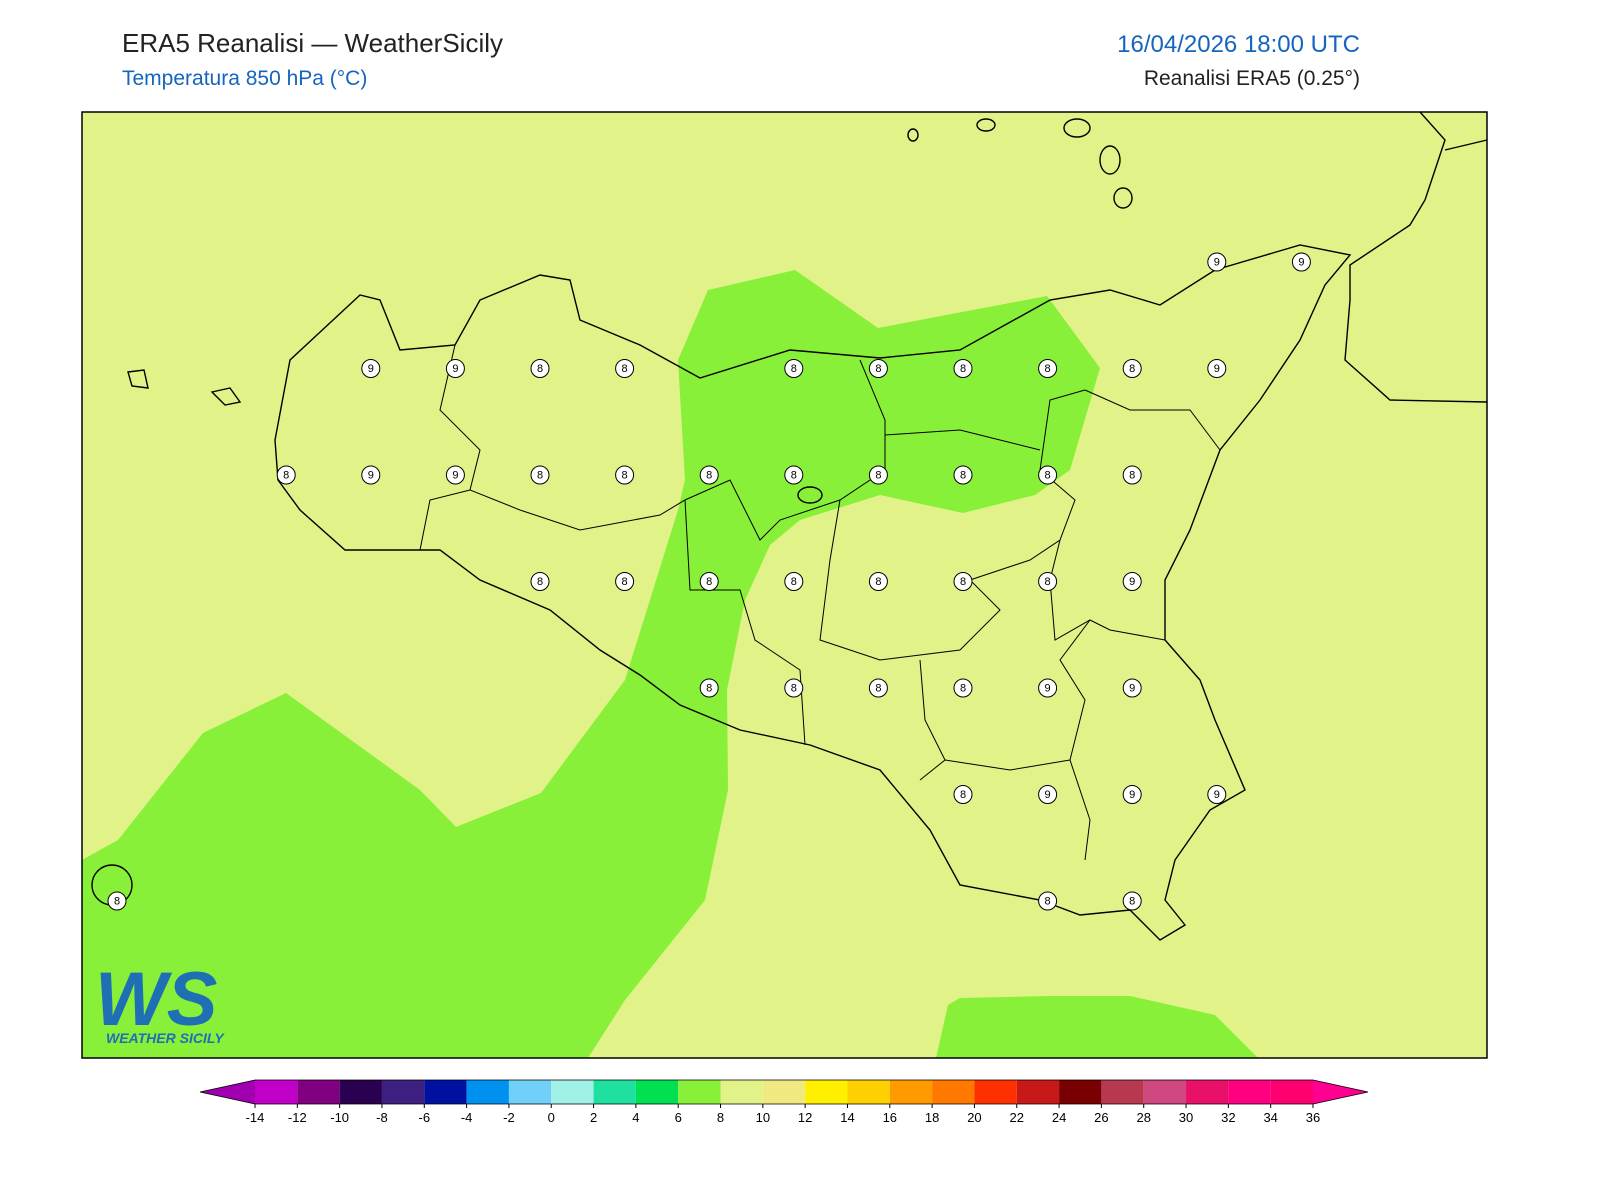 Image resolution: width=1600 pixels, height=1200 pixels. What do you see at coordinates (593, 1117) in the screenshot?
I see `colorbar-tick-label: 2` at bounding box center [593, 1117].